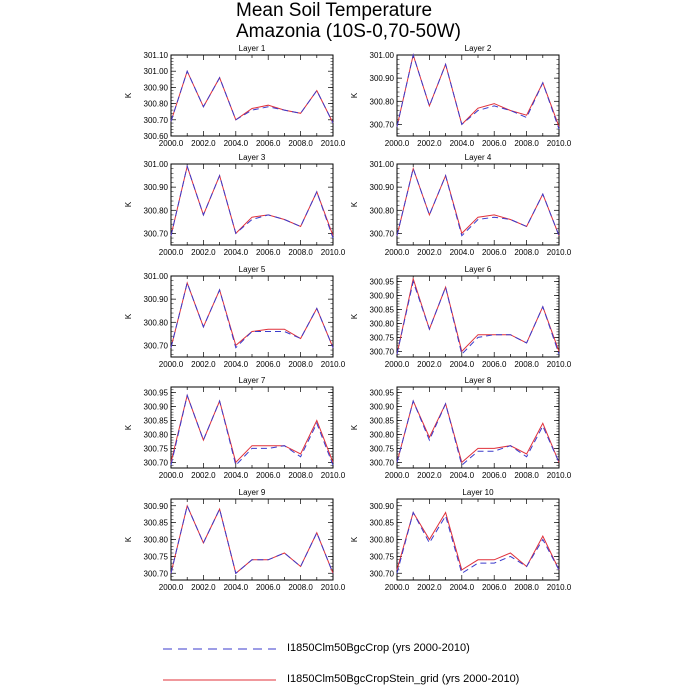  What do you see at coordinates (348, 31) in the screenshot?
I see `title-line-2: Amazonia (10S-0,70-50W)` at bounding box center [348, 31].